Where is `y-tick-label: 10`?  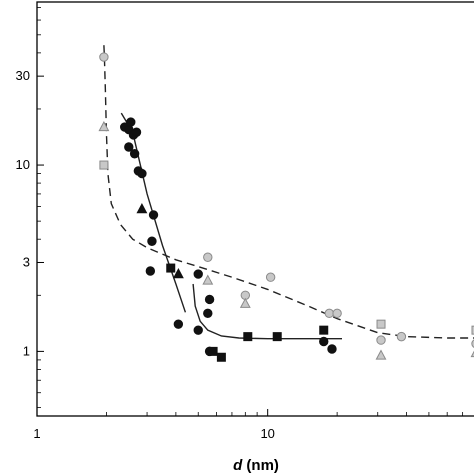 y-tick-label: 10 is located at coordinates (23, 164).